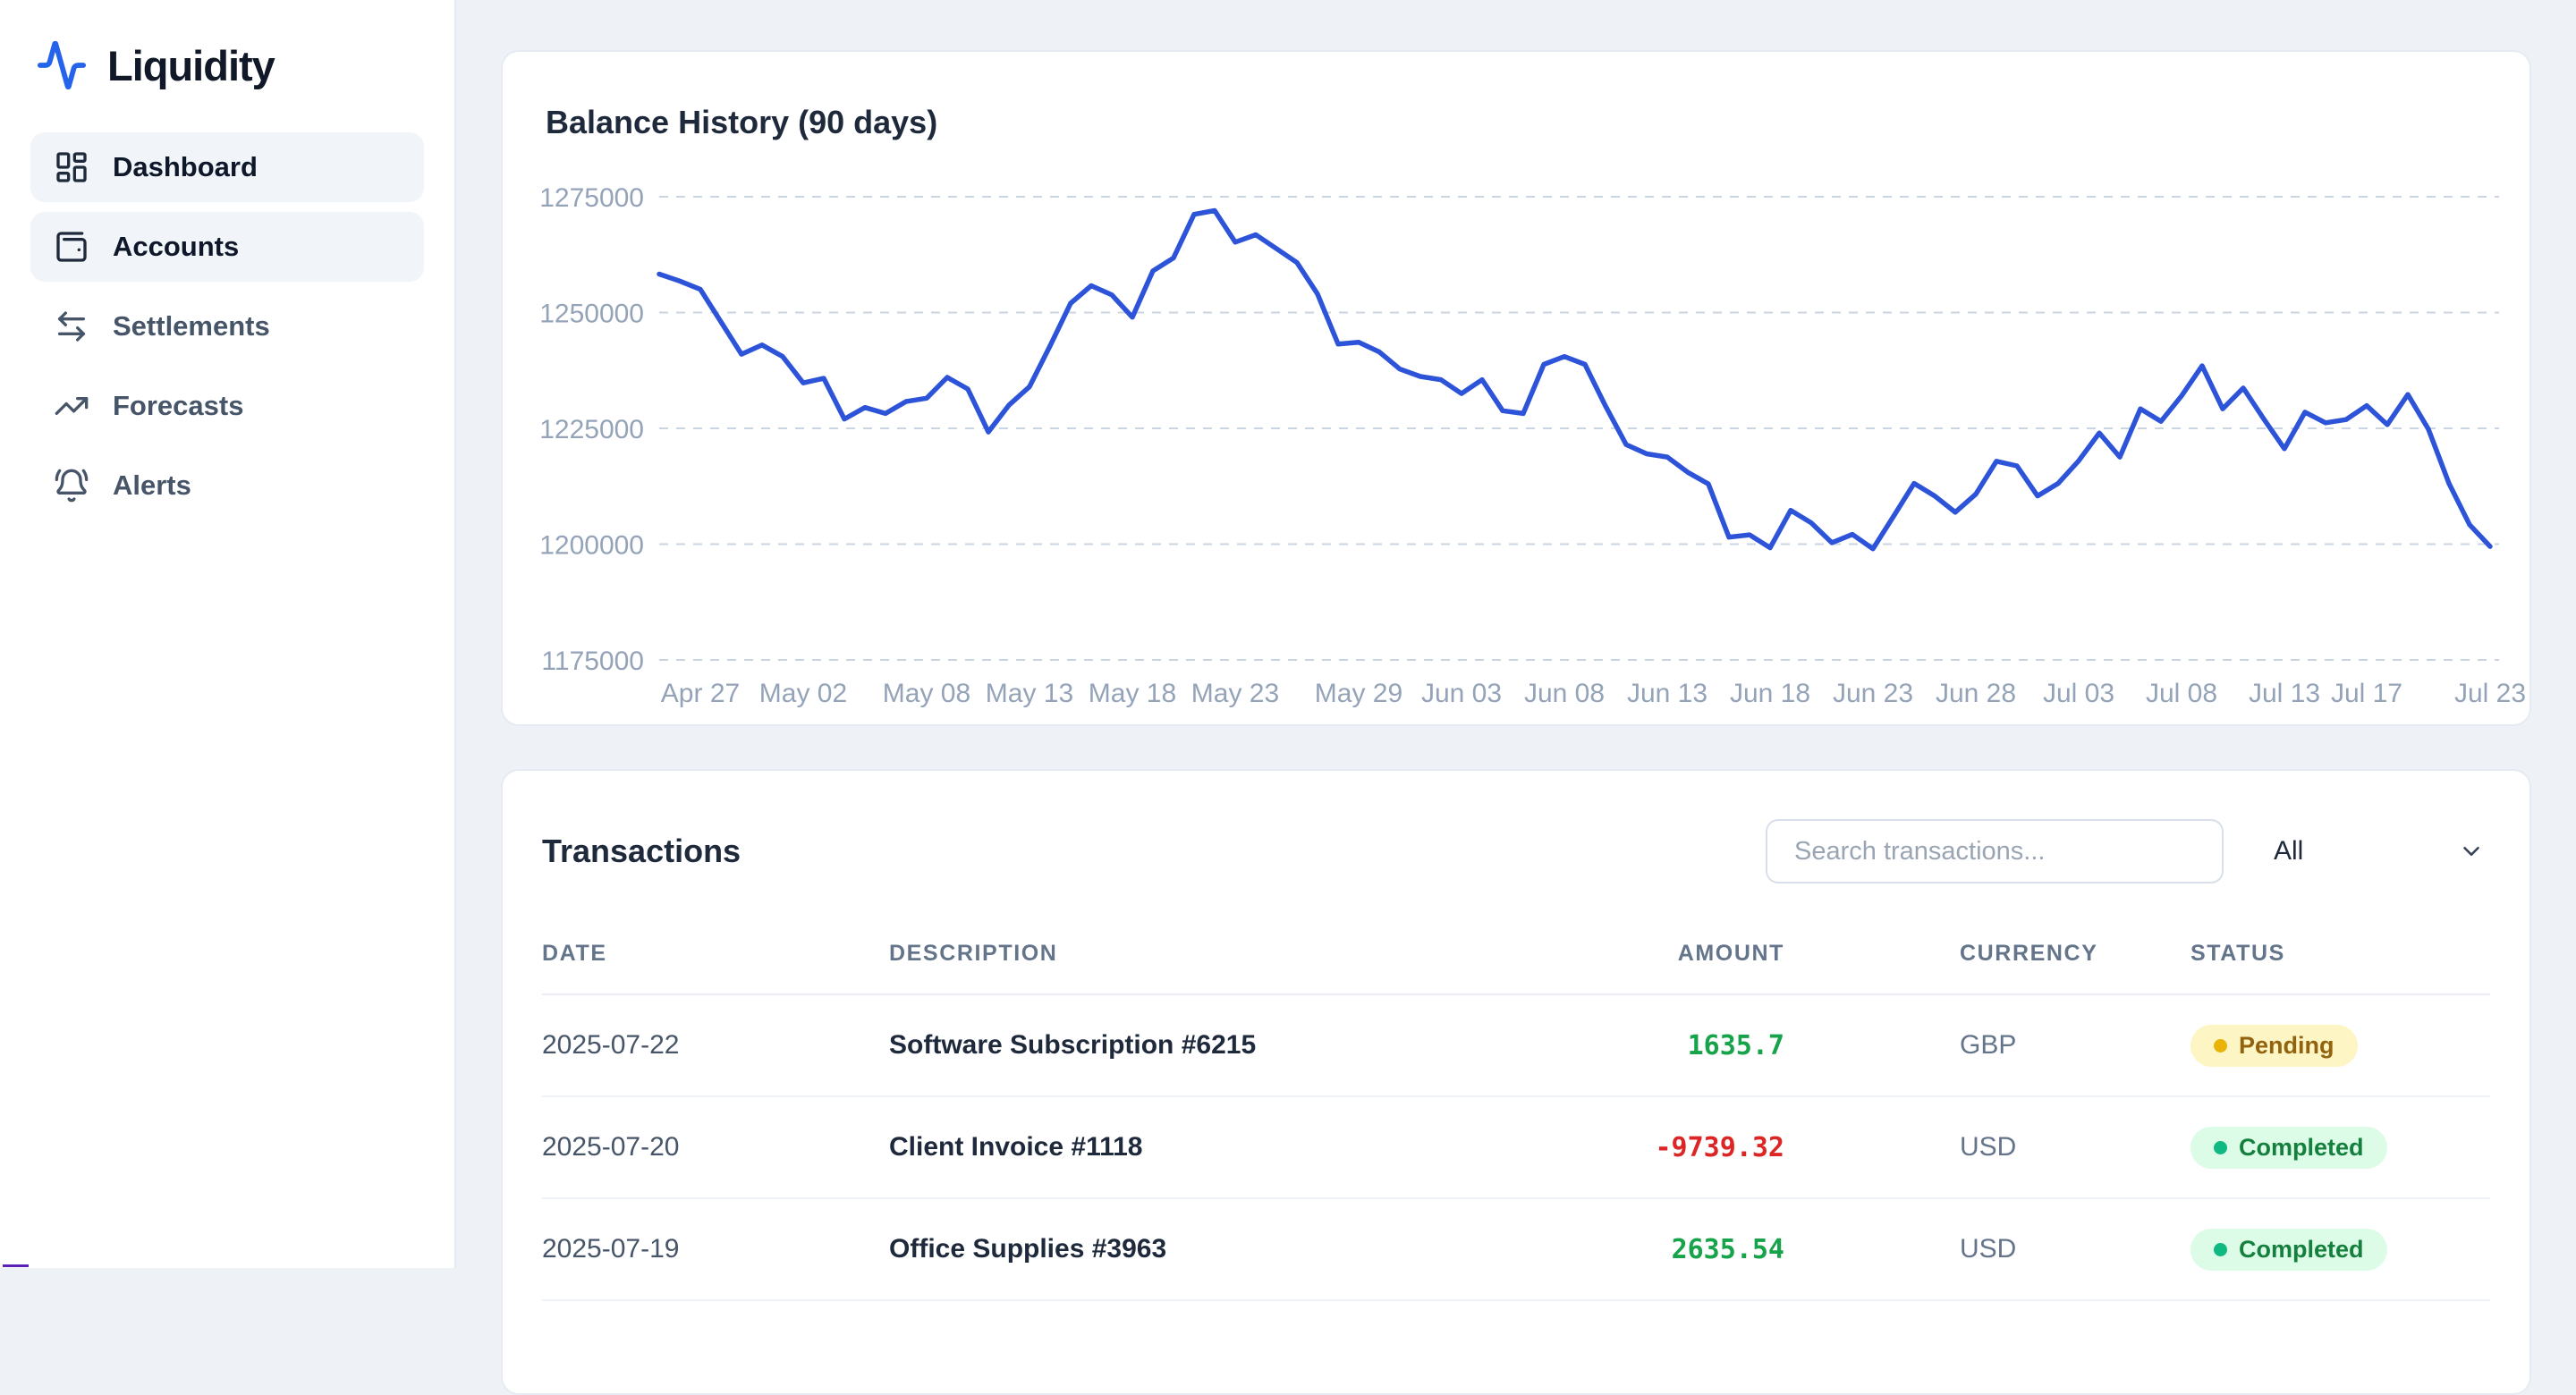 The height and width of the screenshot is (1395, 2576). I want to click on svg-text: 1200000, so click(591, 546).